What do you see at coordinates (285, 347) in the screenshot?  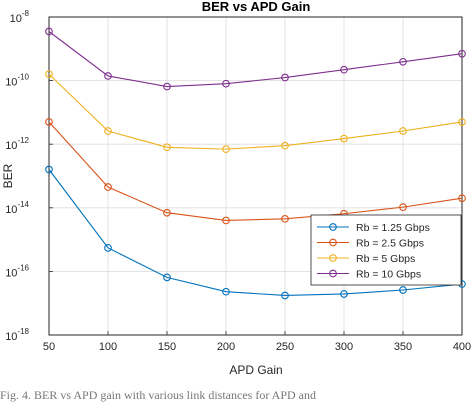 I see `x-tick-label: 250` at bounding box center [285, 347].